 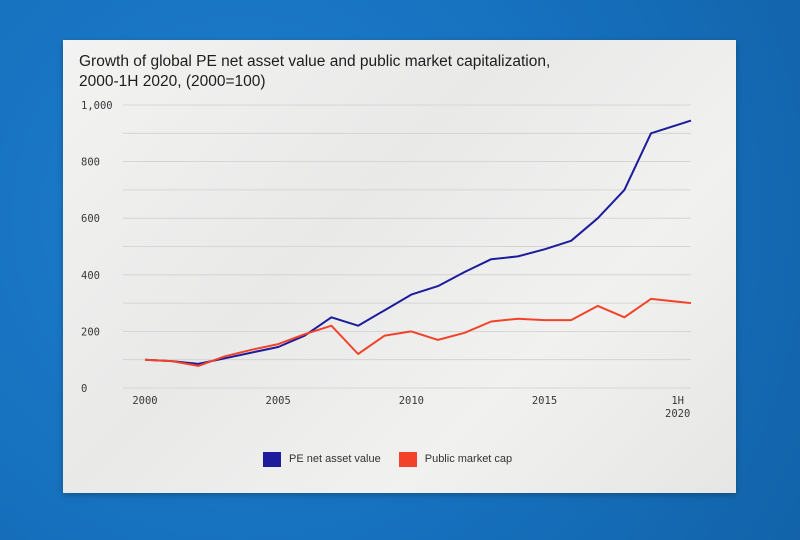 I want to click on y-tick-label: 600, so click(x=90, y=219).